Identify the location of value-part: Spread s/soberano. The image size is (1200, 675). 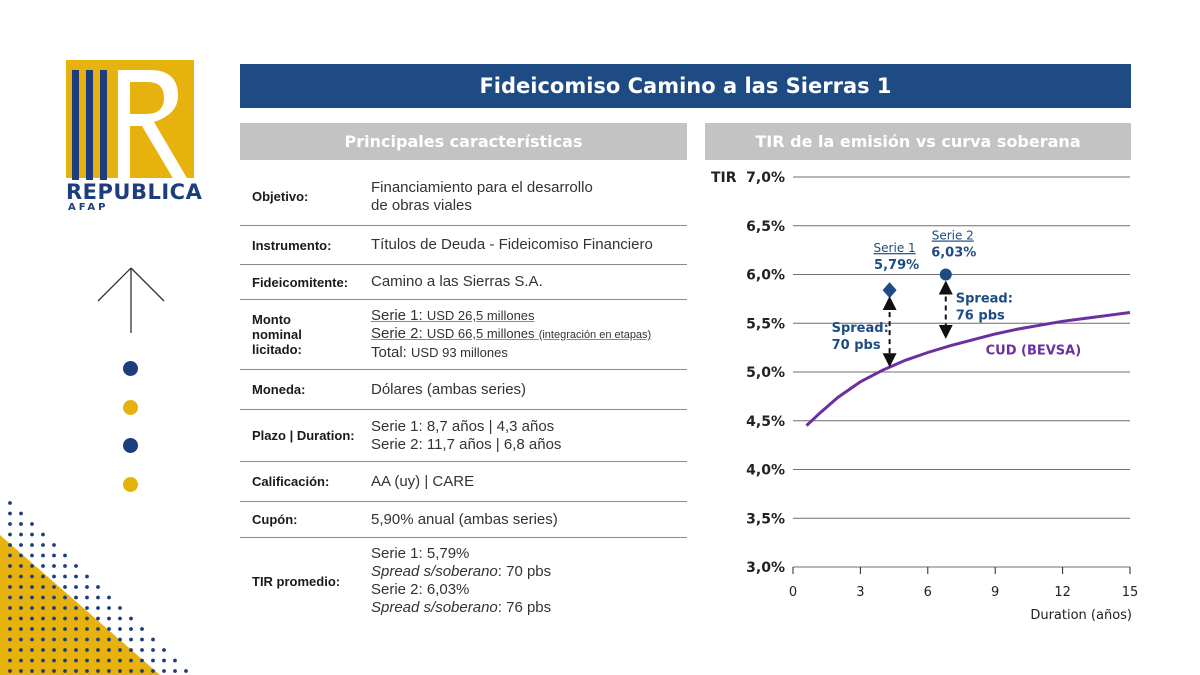
(434, 607).